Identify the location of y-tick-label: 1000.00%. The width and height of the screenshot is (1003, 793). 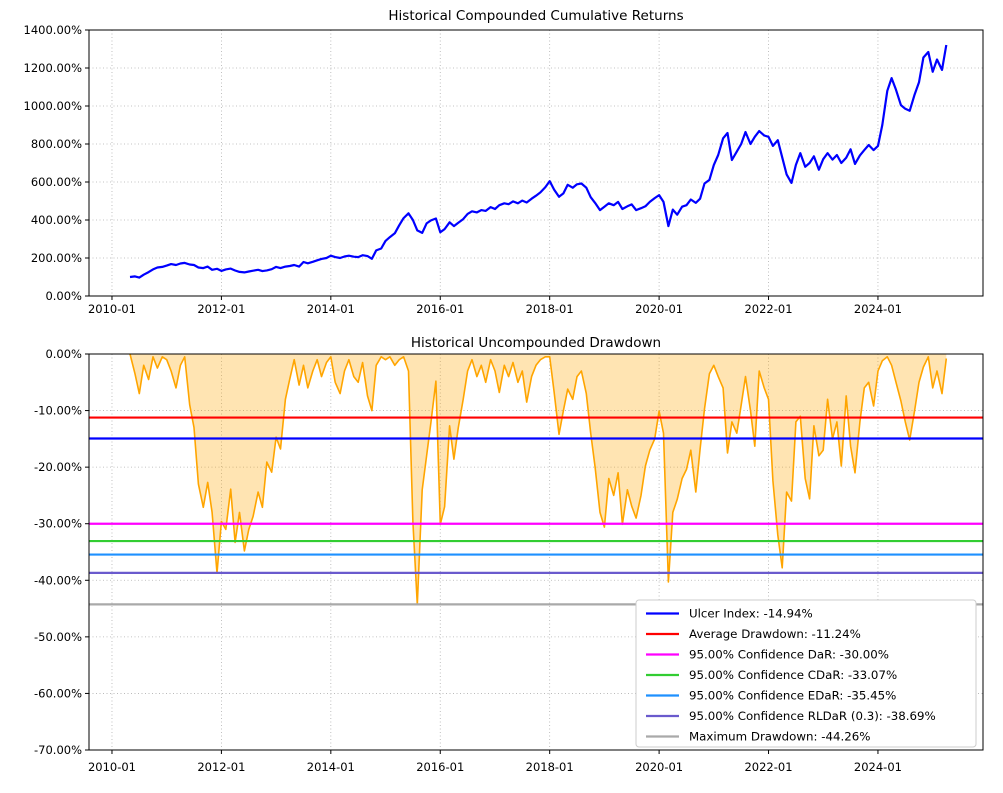
(53, 106).